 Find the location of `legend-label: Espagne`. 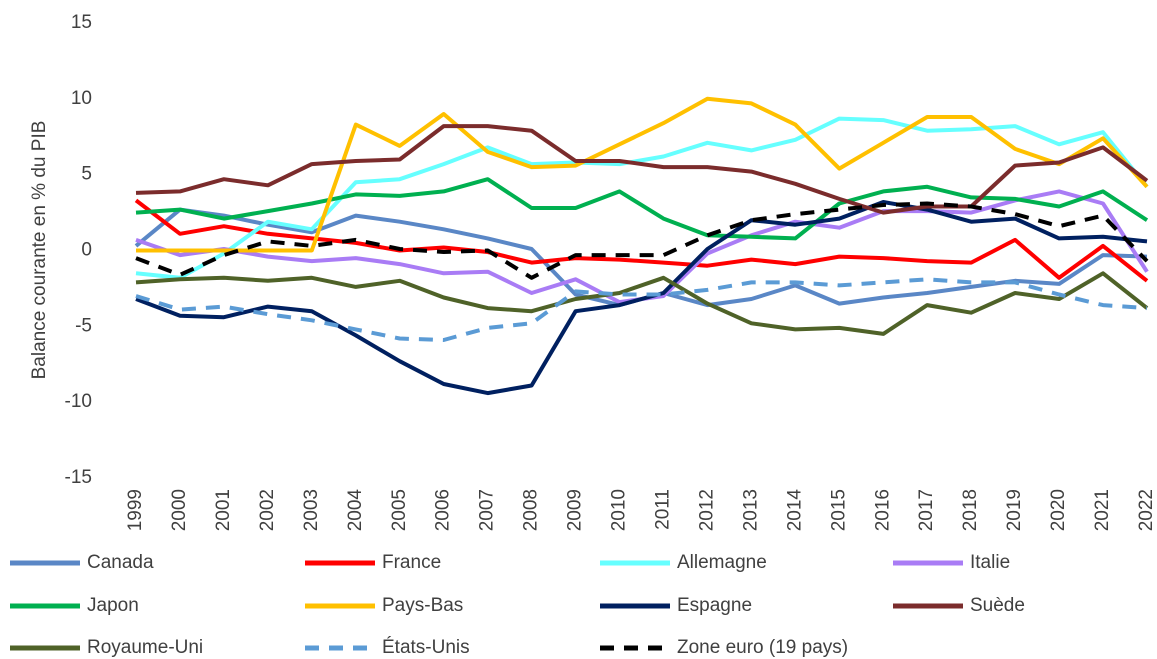

legend-label: Espagne is located at coordinates (714, 605).